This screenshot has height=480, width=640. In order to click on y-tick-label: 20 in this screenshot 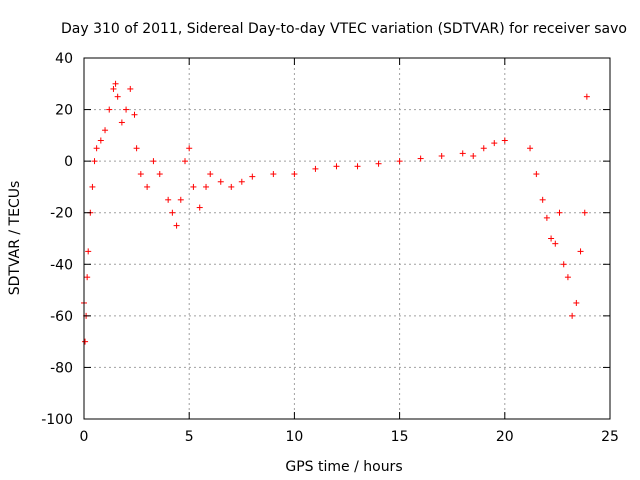, I will do `click(64, 111)`.